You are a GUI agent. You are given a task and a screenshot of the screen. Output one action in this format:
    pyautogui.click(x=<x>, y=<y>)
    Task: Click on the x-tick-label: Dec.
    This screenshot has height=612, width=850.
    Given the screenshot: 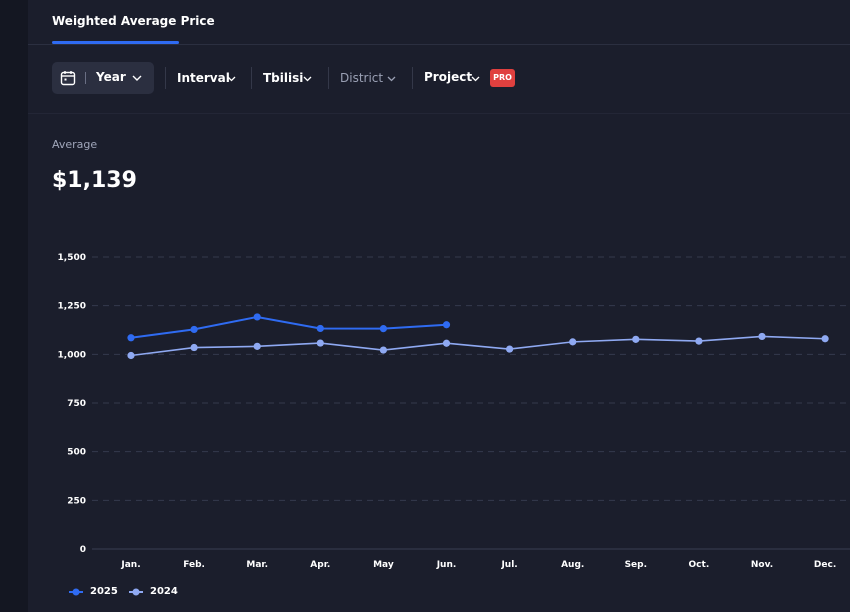 What is the action you would take?
    pyautogui.click(x=825, y=565)
    